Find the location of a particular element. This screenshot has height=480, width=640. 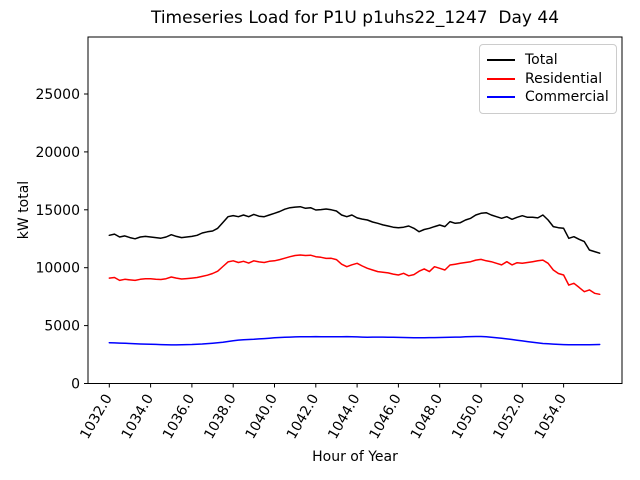

x-axis-label: Hour of Year is located at coordinates (355, 457).